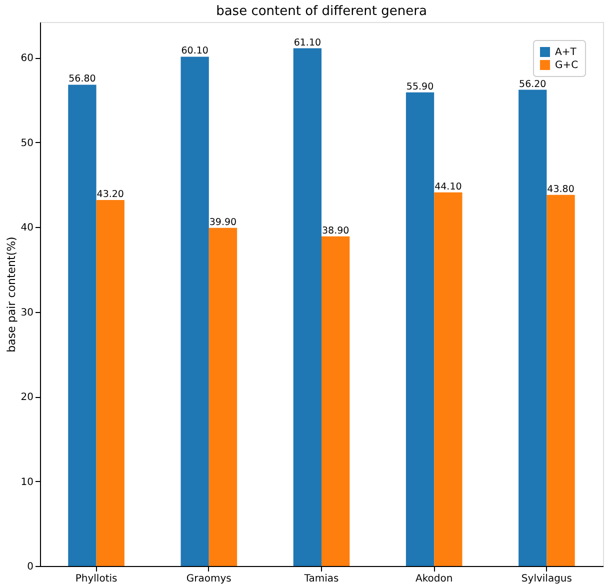 This screenshot has width=608, height=588. Describe the element at coordinates (30, 567) in the screenshot. I see `y-tick-label: 0` at that location.